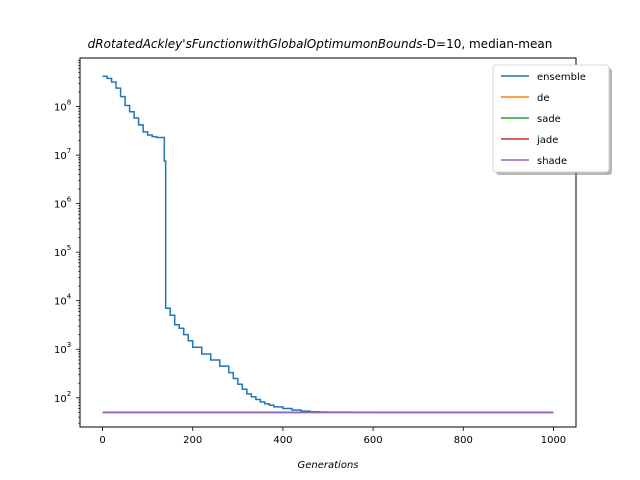  What do you see at coordinates (69, 248) in the screenshot?
I see `y-tick-exponent: 5` at bounding box center [69, 248].